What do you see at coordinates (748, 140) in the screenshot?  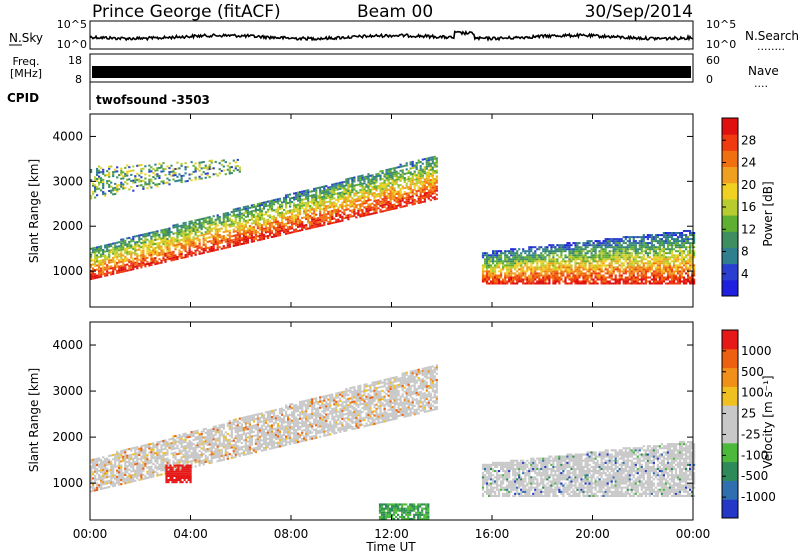 I see `colorbar-tick-label: 28` at bounding box center [748, 140].